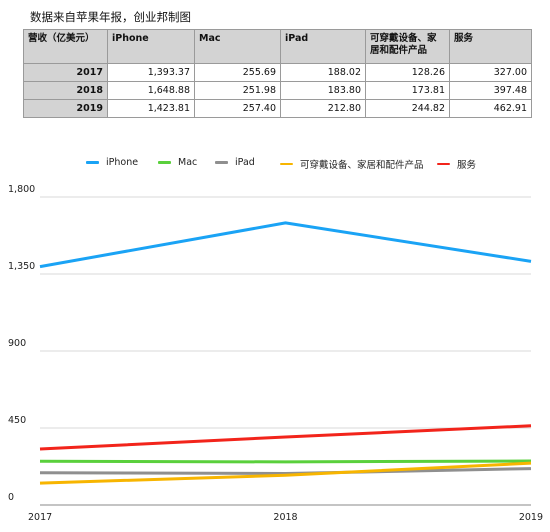 This screenshot has height=532, width=550. I want to click on legend-item-services: 服务, so click(456, 164).